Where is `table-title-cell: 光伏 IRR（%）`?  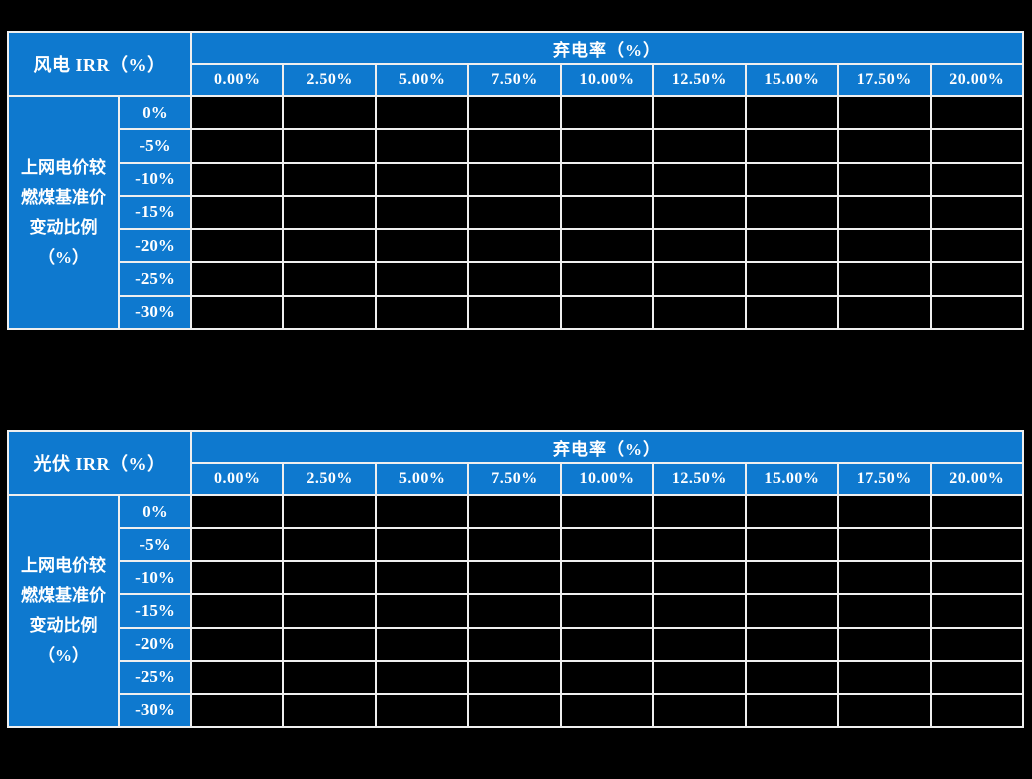 table-title-cell: 光伏 IRR（%） is located at coordinates (99, 463).